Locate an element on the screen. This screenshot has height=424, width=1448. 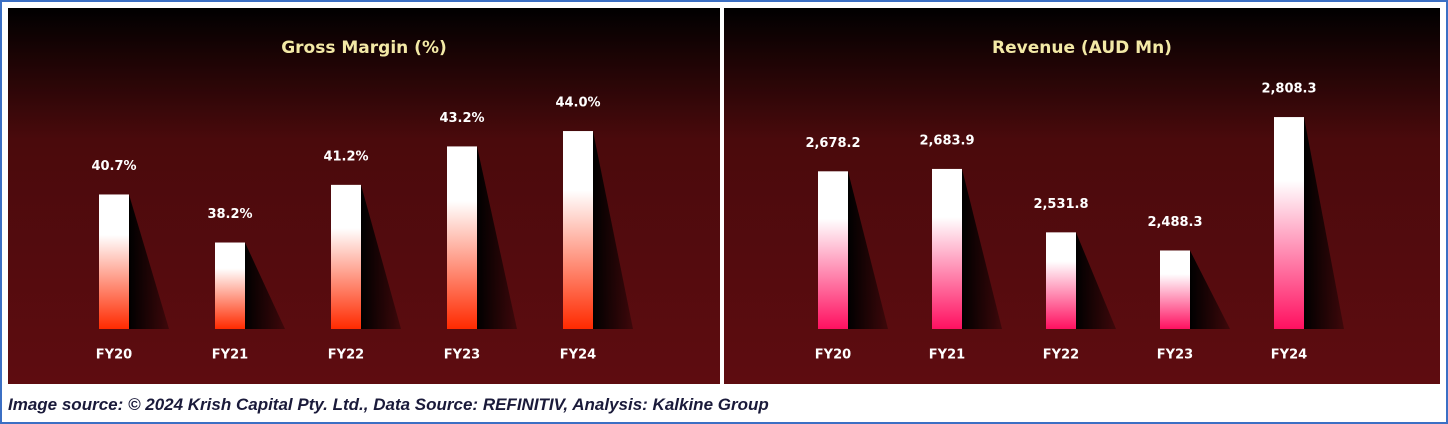
data-label: 38.2% is located at coordinates (229, 214).